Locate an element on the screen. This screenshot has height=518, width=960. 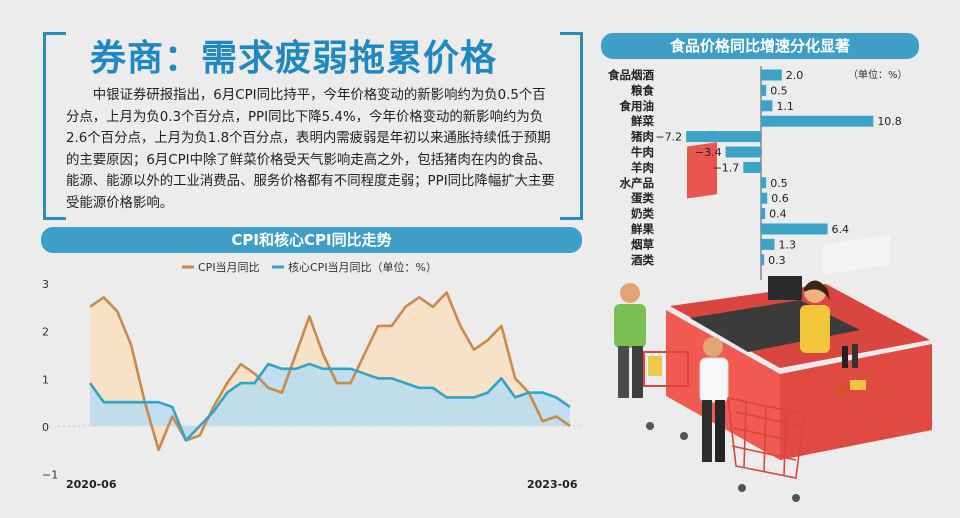
headline-bracket-left is located at coordinates (54, 126).